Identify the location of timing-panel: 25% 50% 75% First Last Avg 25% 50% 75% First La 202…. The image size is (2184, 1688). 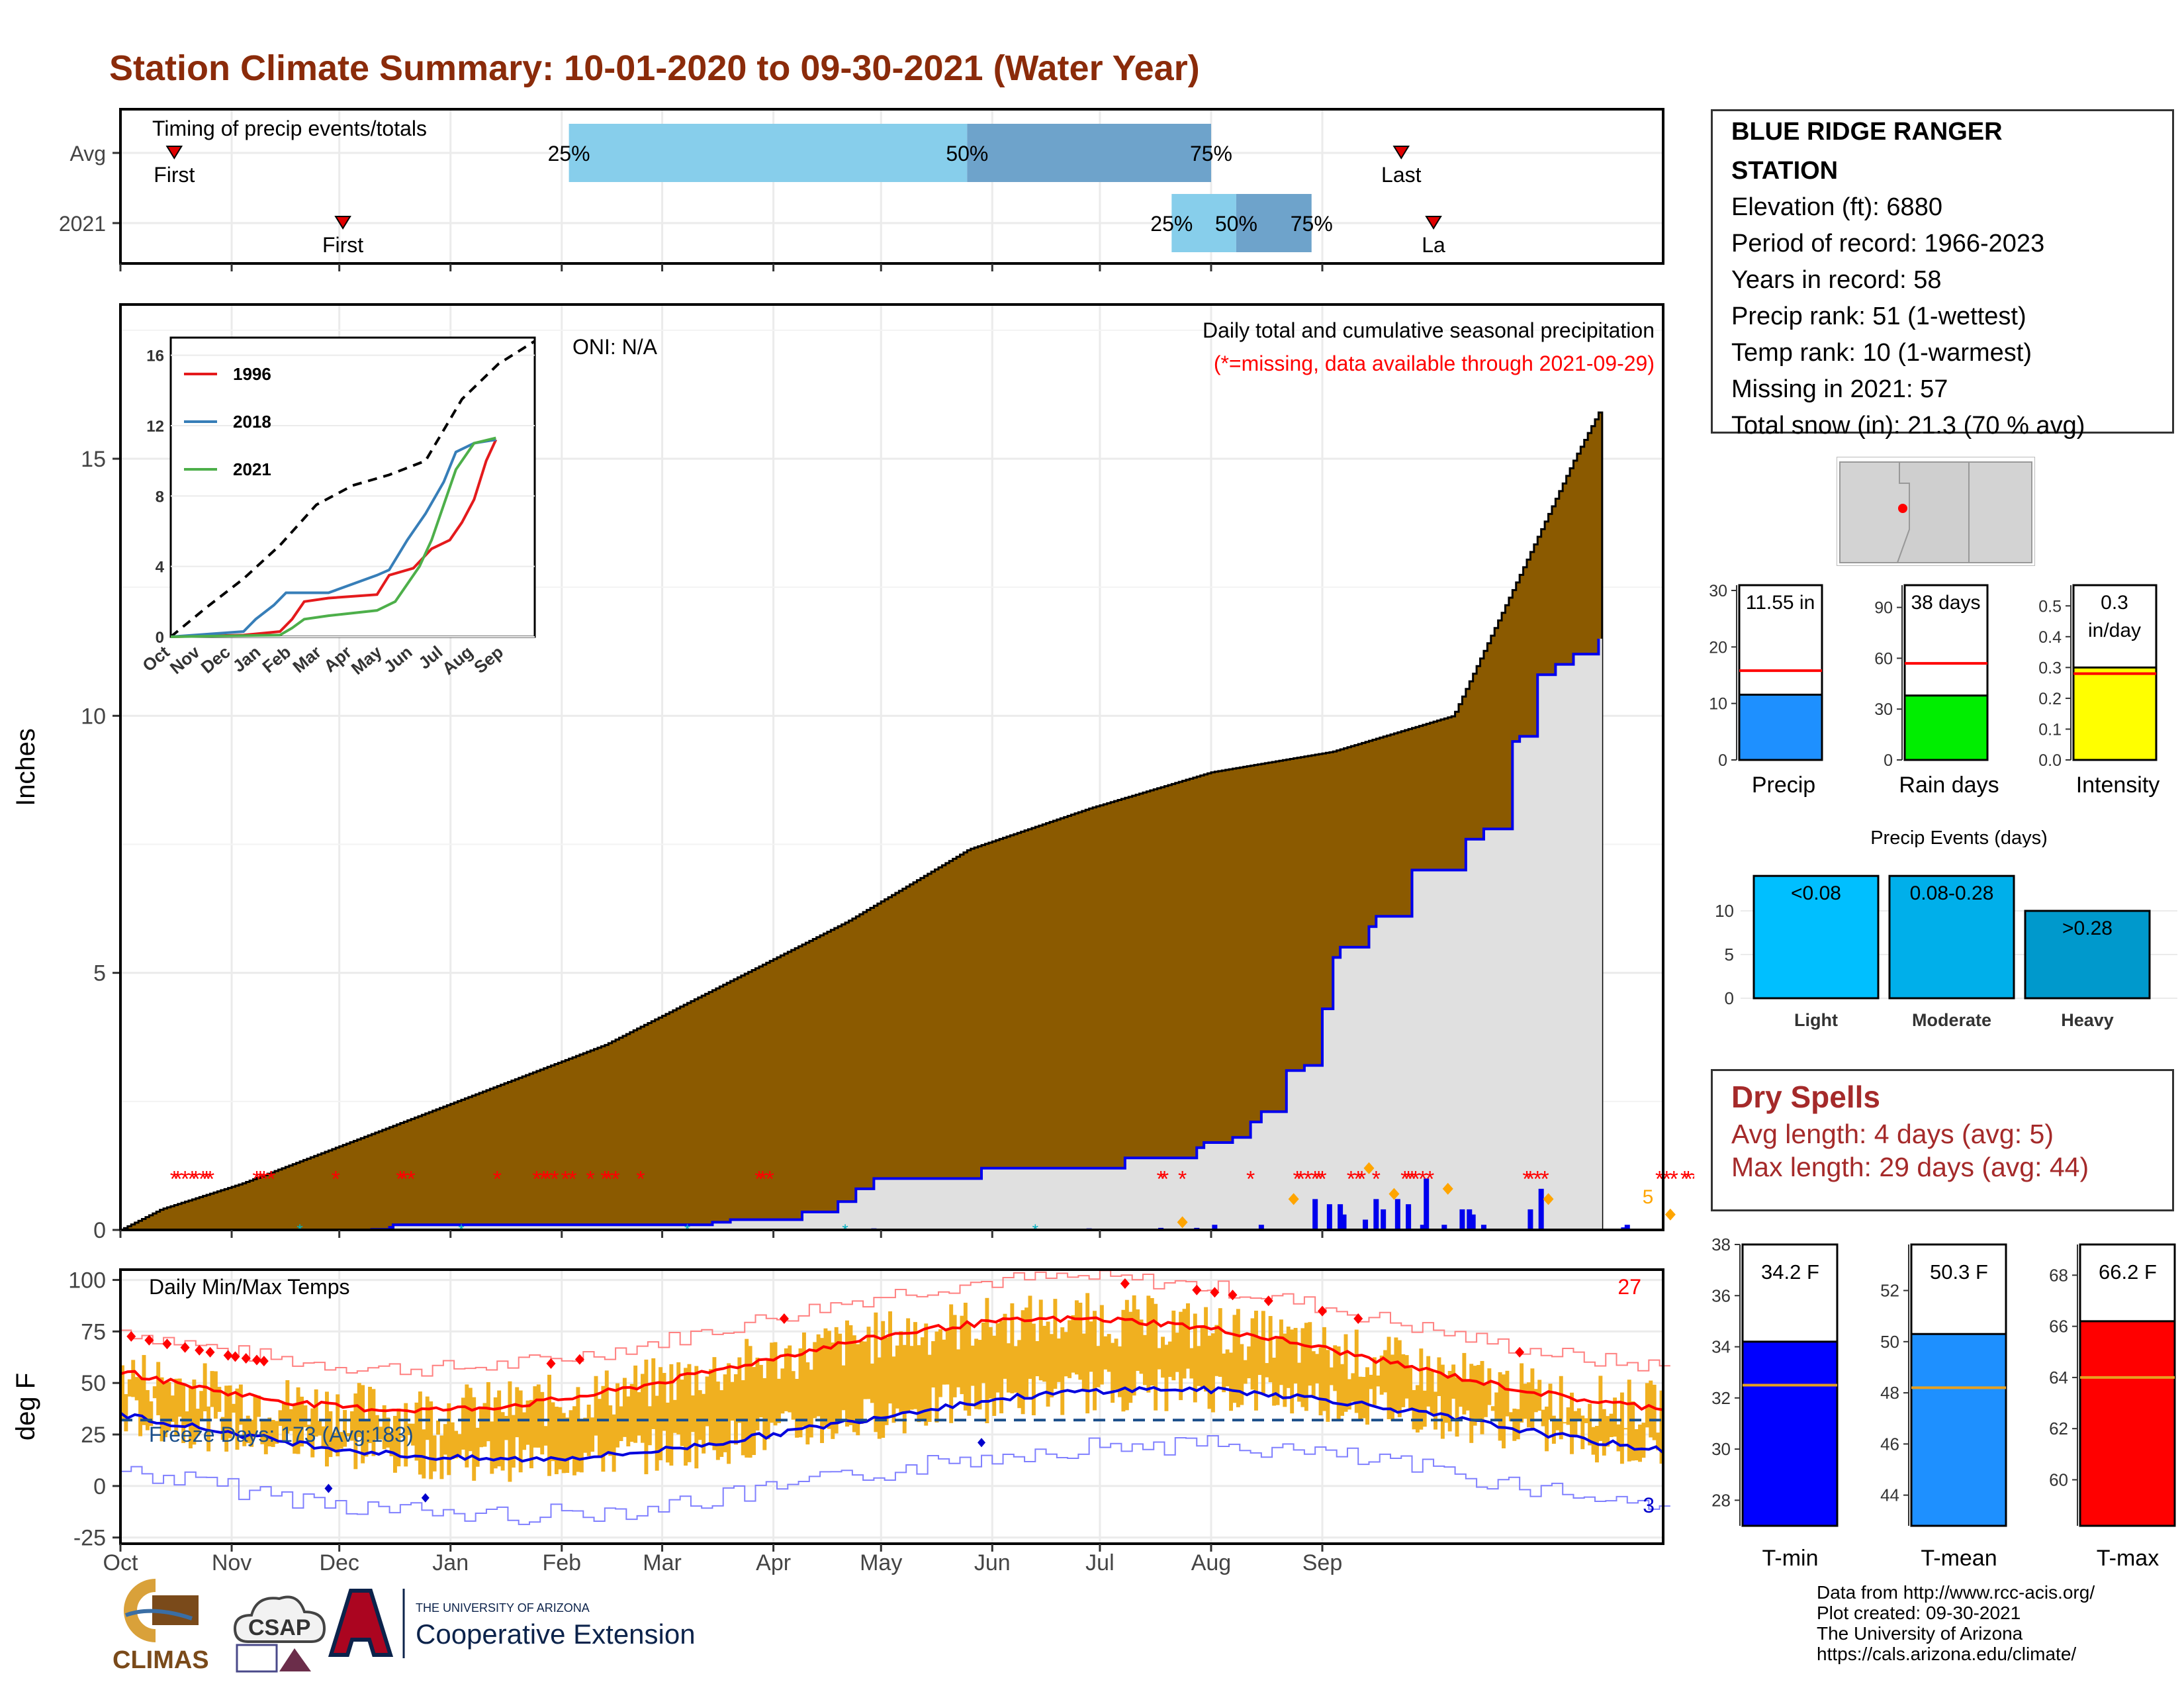
(876, 188).